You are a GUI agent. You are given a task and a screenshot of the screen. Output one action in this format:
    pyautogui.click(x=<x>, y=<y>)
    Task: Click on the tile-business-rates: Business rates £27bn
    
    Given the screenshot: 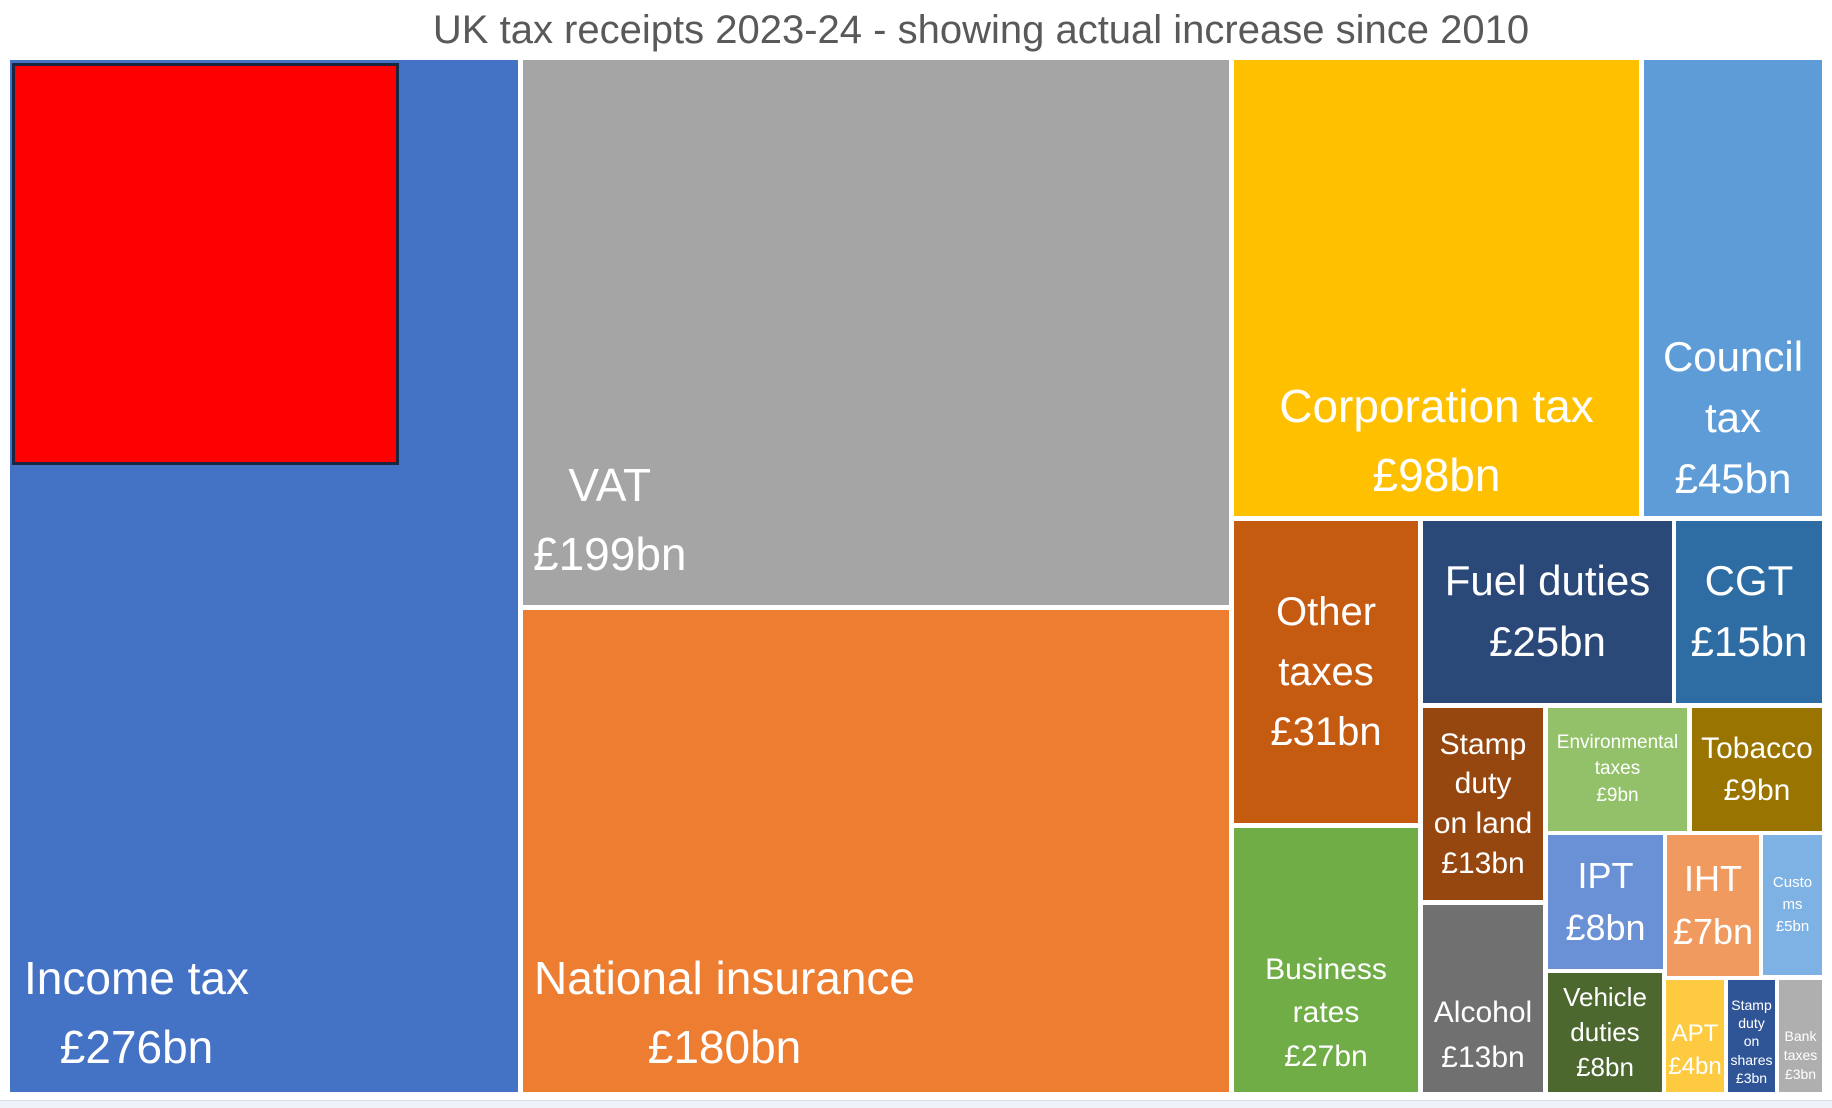 What is the action you would take?
    pyautogui.click(x=1326, y=960)
    